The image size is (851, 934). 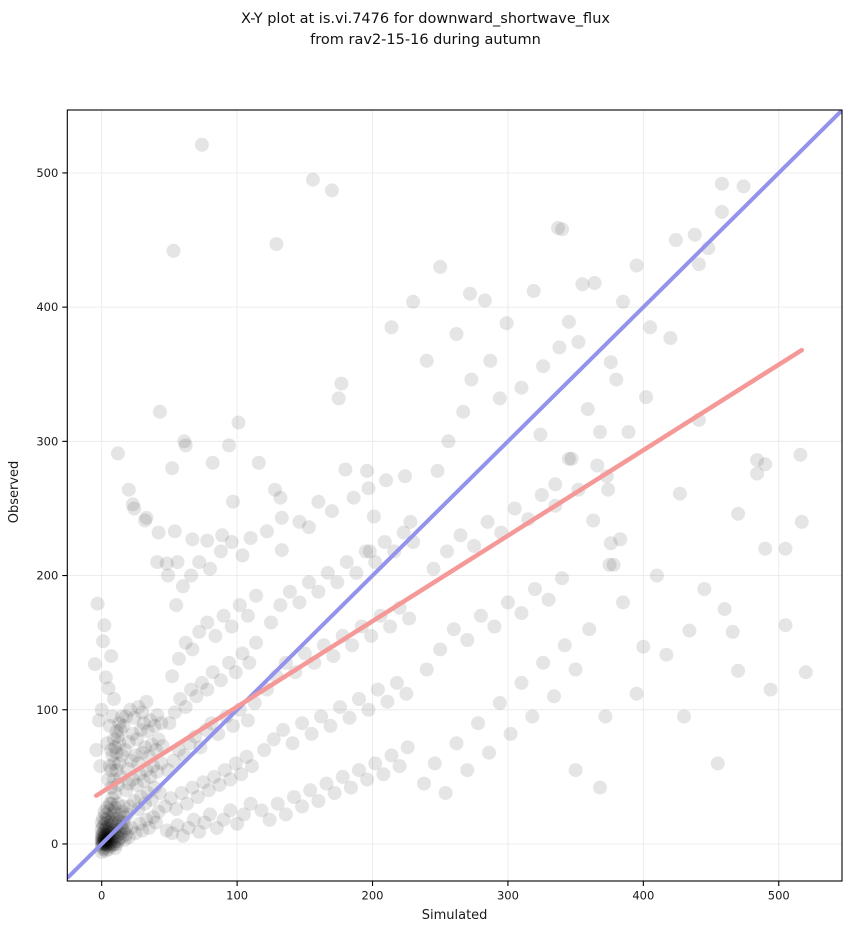 I want to click on y-tick-label: 500, so click(x=47, y=173).